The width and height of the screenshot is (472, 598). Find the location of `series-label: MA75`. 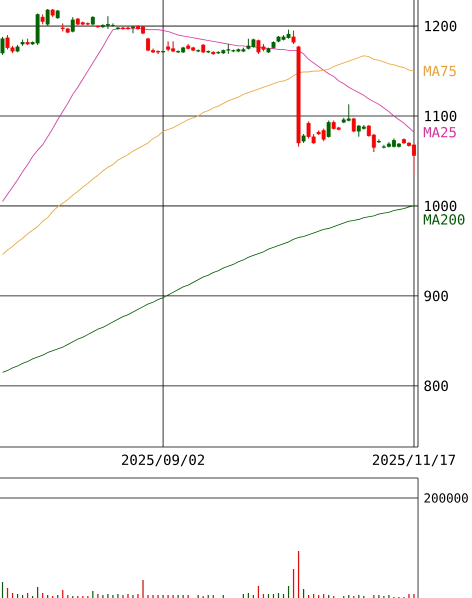

series-label: MA75 is located at coordinates (440, 71).